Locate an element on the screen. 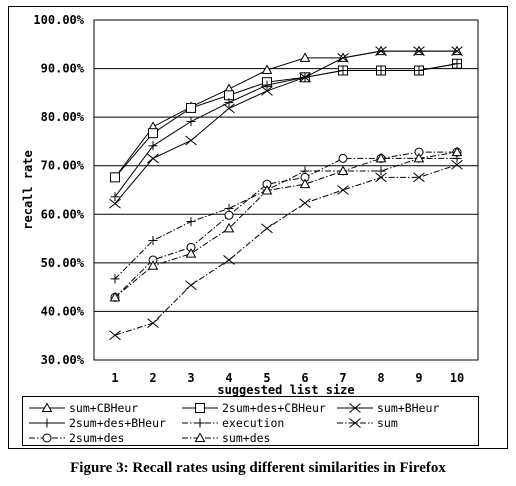  x-axis: 1 2 3 4 5 6 7 8 9 10 is located at coordinates (287, 378).